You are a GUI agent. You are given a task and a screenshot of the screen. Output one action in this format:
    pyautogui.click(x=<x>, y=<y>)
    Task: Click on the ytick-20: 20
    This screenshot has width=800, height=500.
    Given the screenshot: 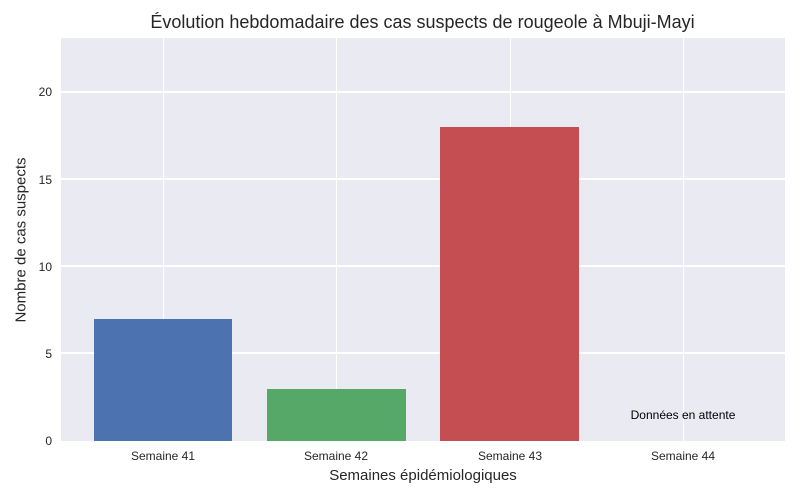 What is the action you would take?
    pyautogui.click(x=45, y=92)
    